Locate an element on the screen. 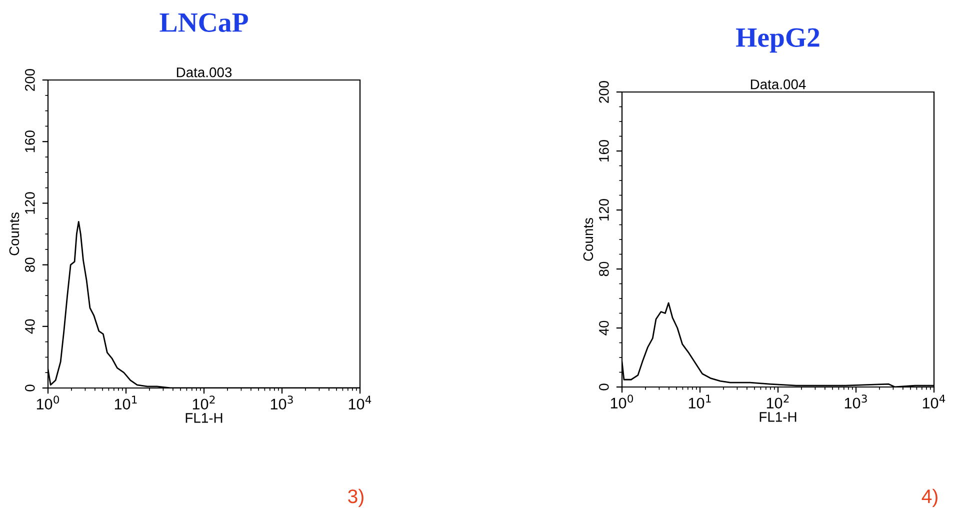 Image resolution: width=954 pixels, height=512 pixels. chart-subtitle: Data.004 is located at coordinates (778, 84).